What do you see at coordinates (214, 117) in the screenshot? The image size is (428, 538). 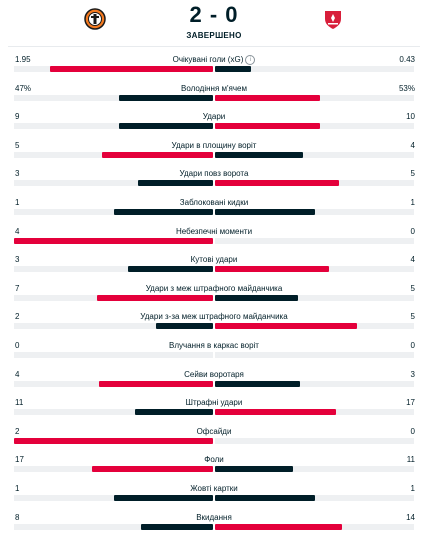 I see `stat-name: Удари` at bounding box center [214, 117].